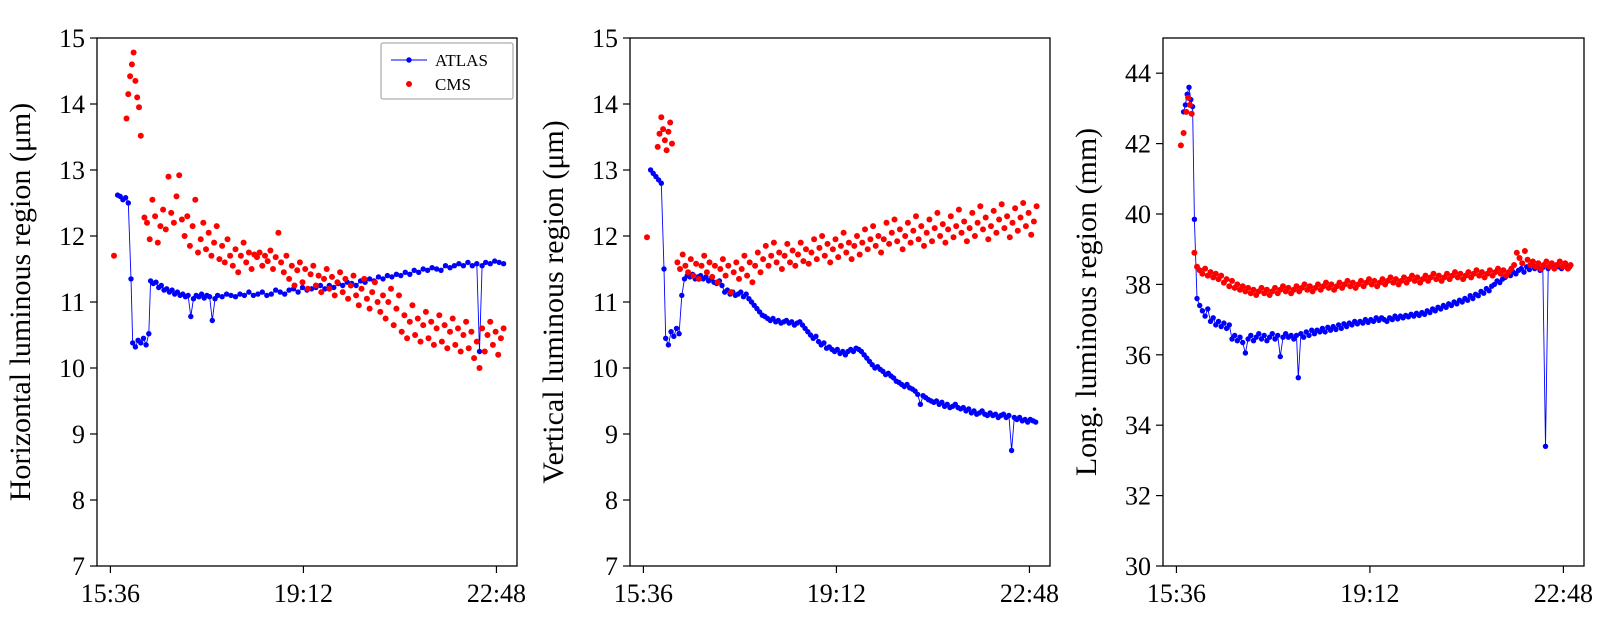  I want to click on y-axis-label: Long. luminous region (mm), so click(1086, 302).